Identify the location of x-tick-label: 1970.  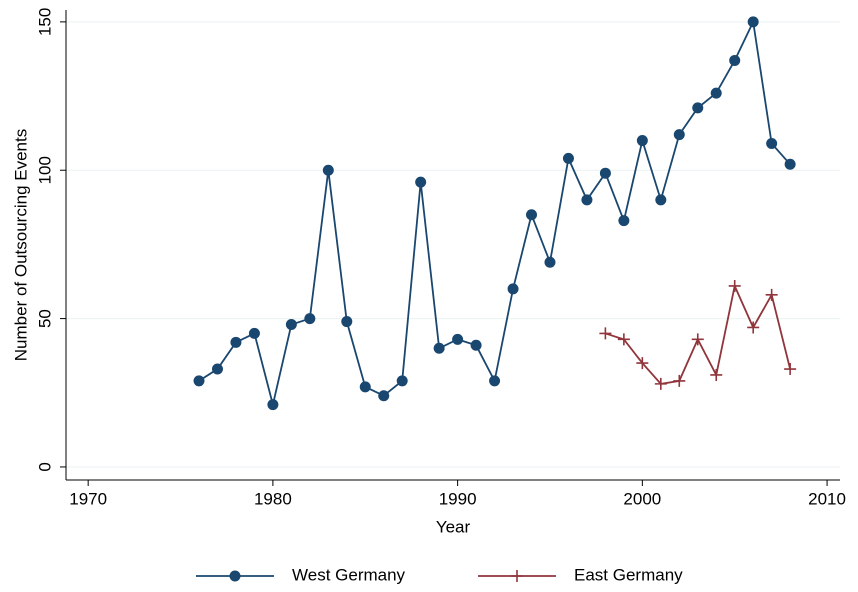
(88, 498).